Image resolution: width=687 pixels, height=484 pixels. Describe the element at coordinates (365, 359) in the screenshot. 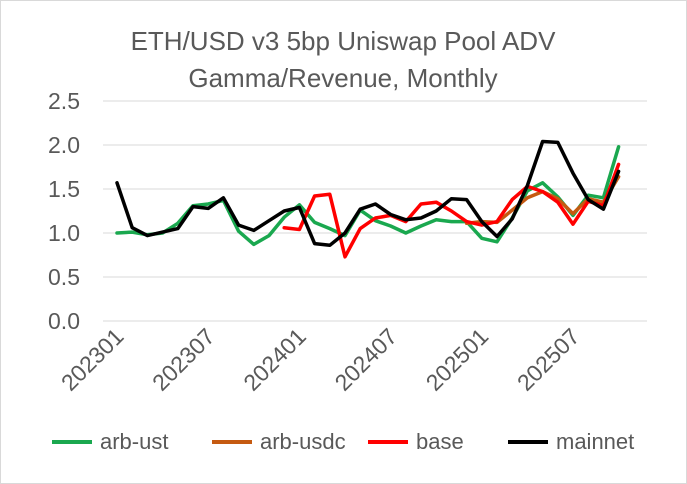

I see `x-tick-label: 202407` at that location.